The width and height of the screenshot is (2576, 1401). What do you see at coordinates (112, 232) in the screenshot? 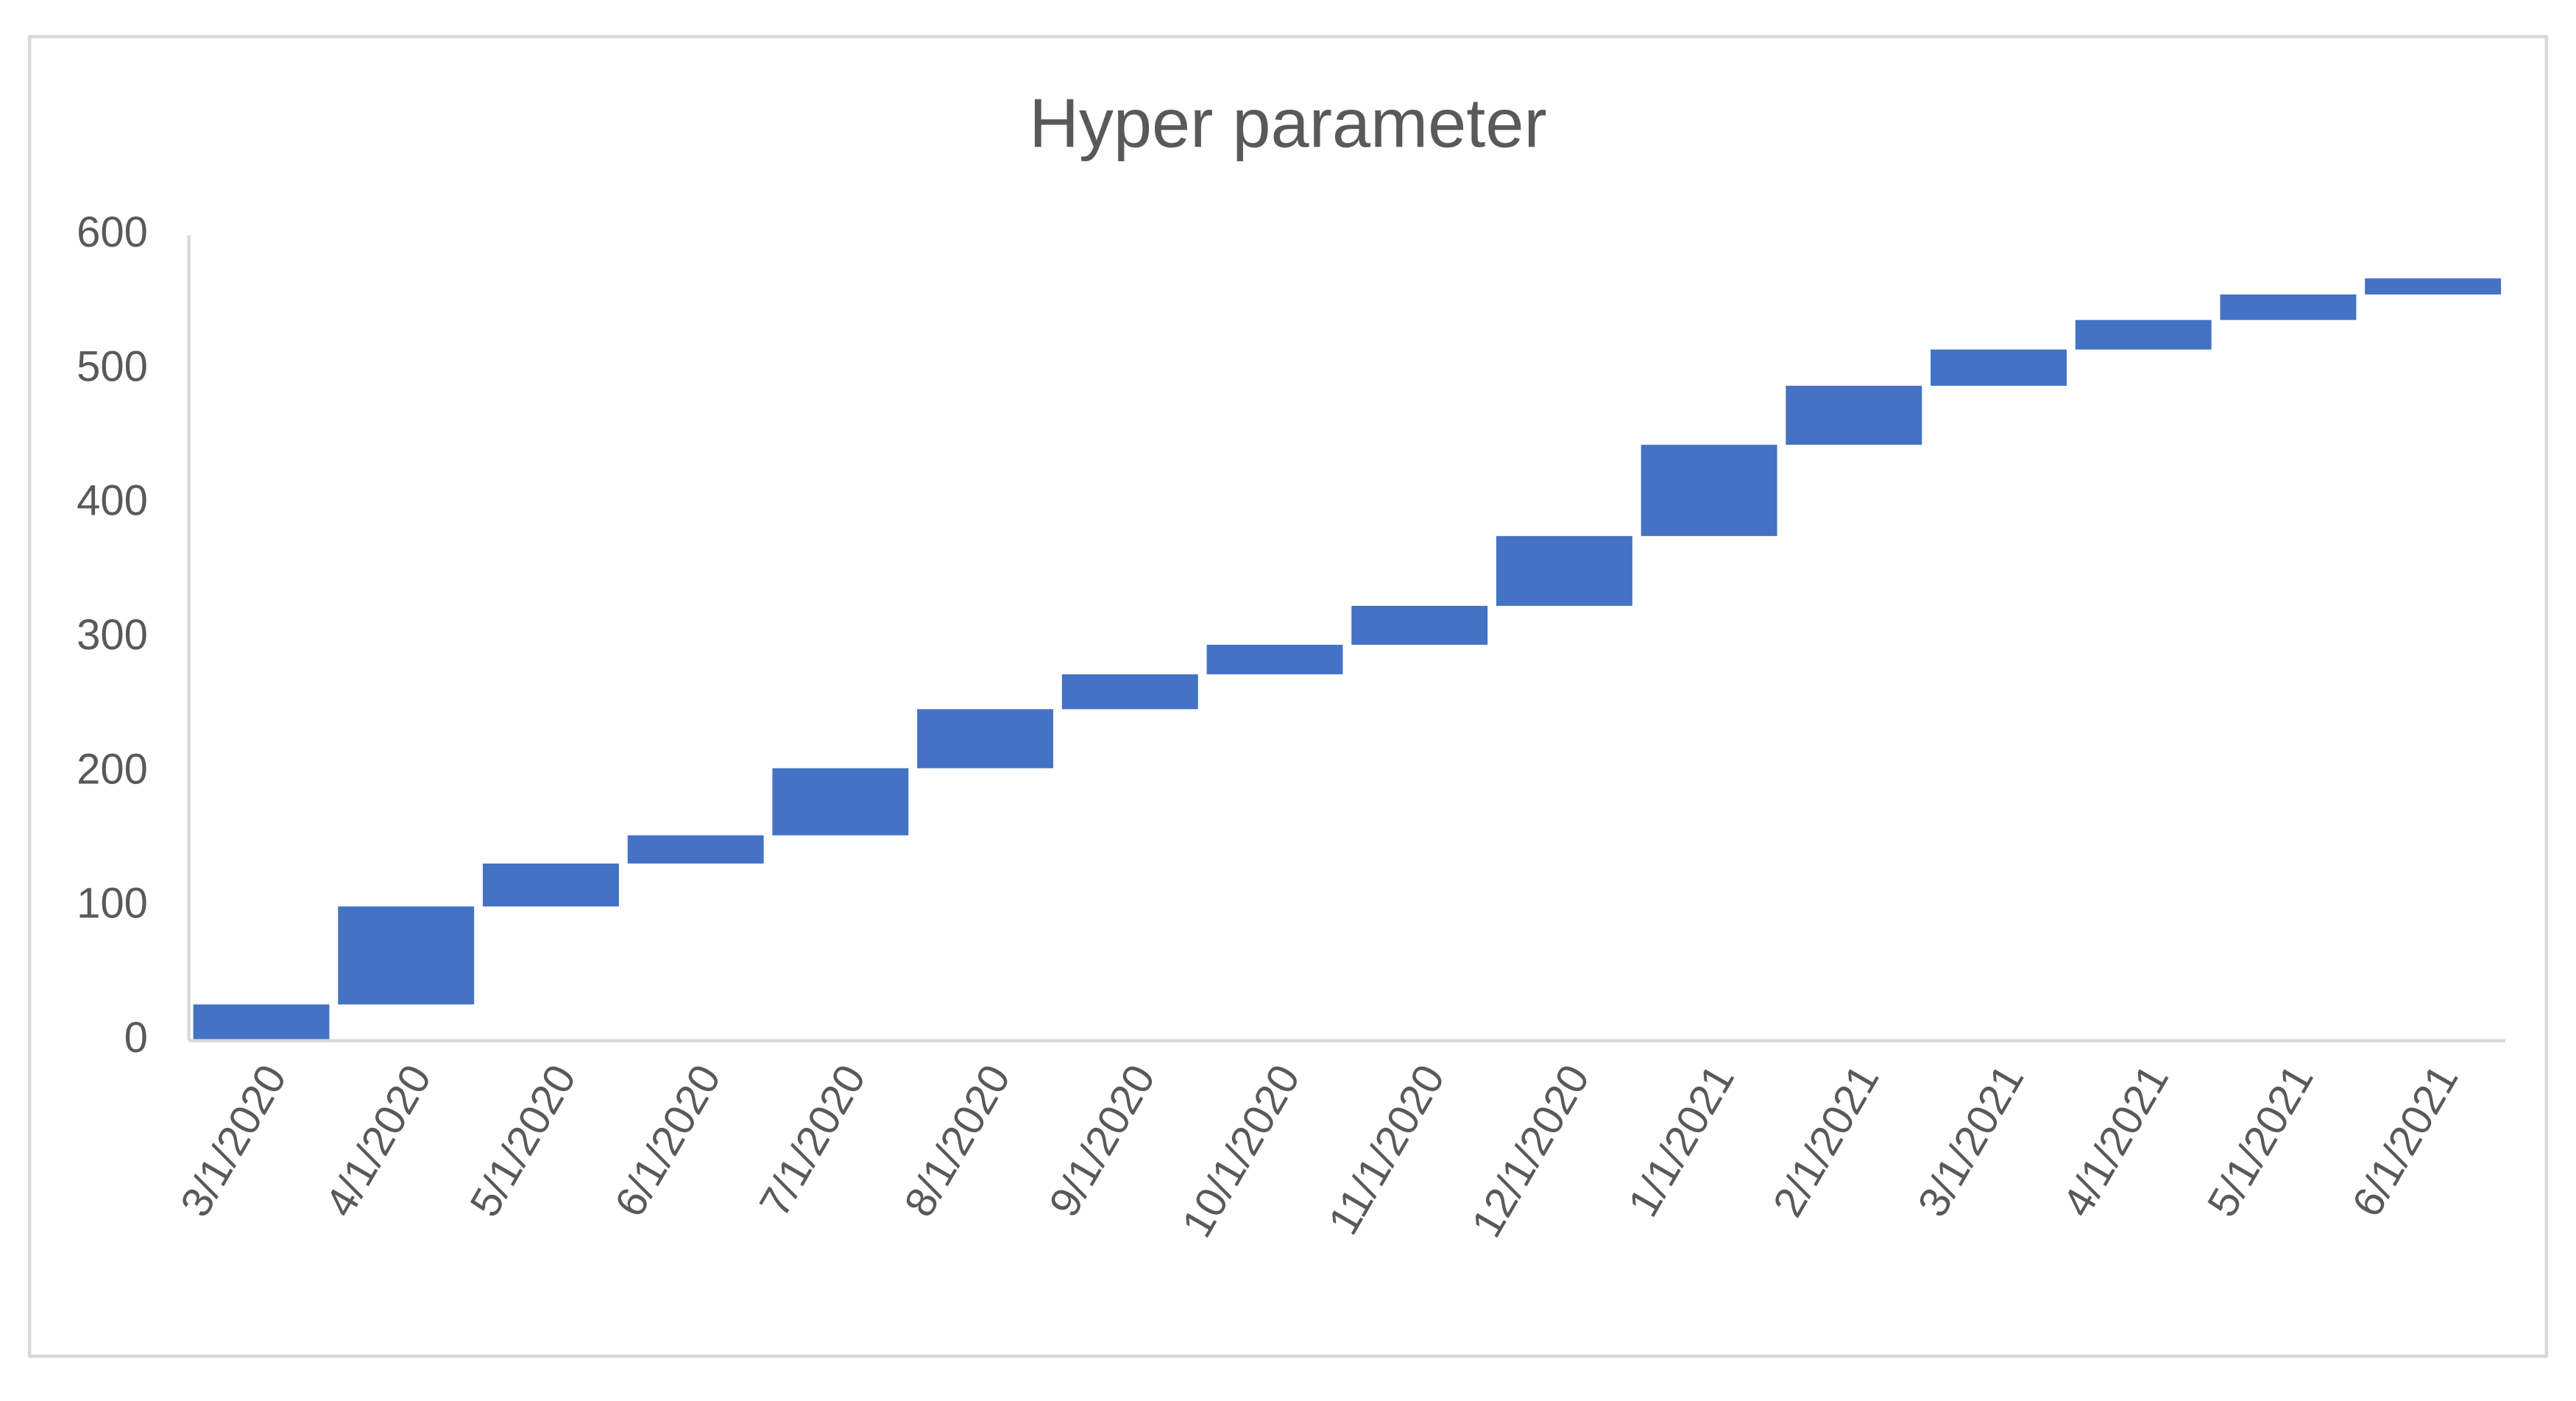
I see `y-tick-label: 600` at bounding box center [112, 232].